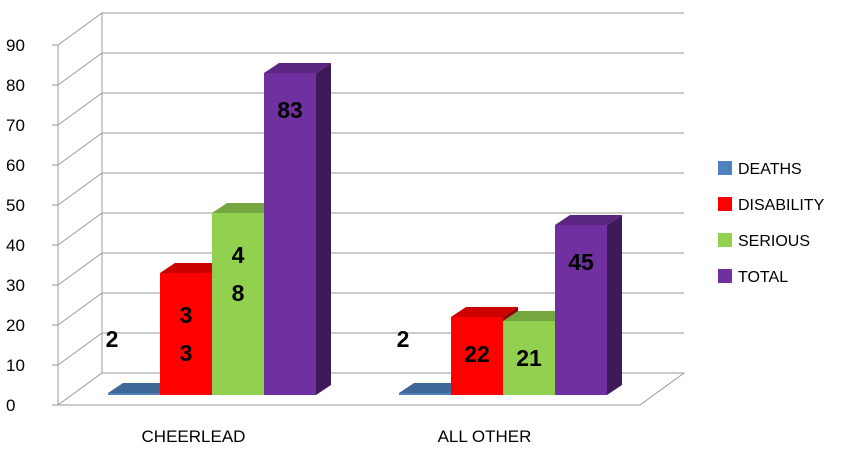  What do you see at coordinates (15, 125) in the screenshot?
I see `y-tick-label: 70` at bounding box center [15, 125].